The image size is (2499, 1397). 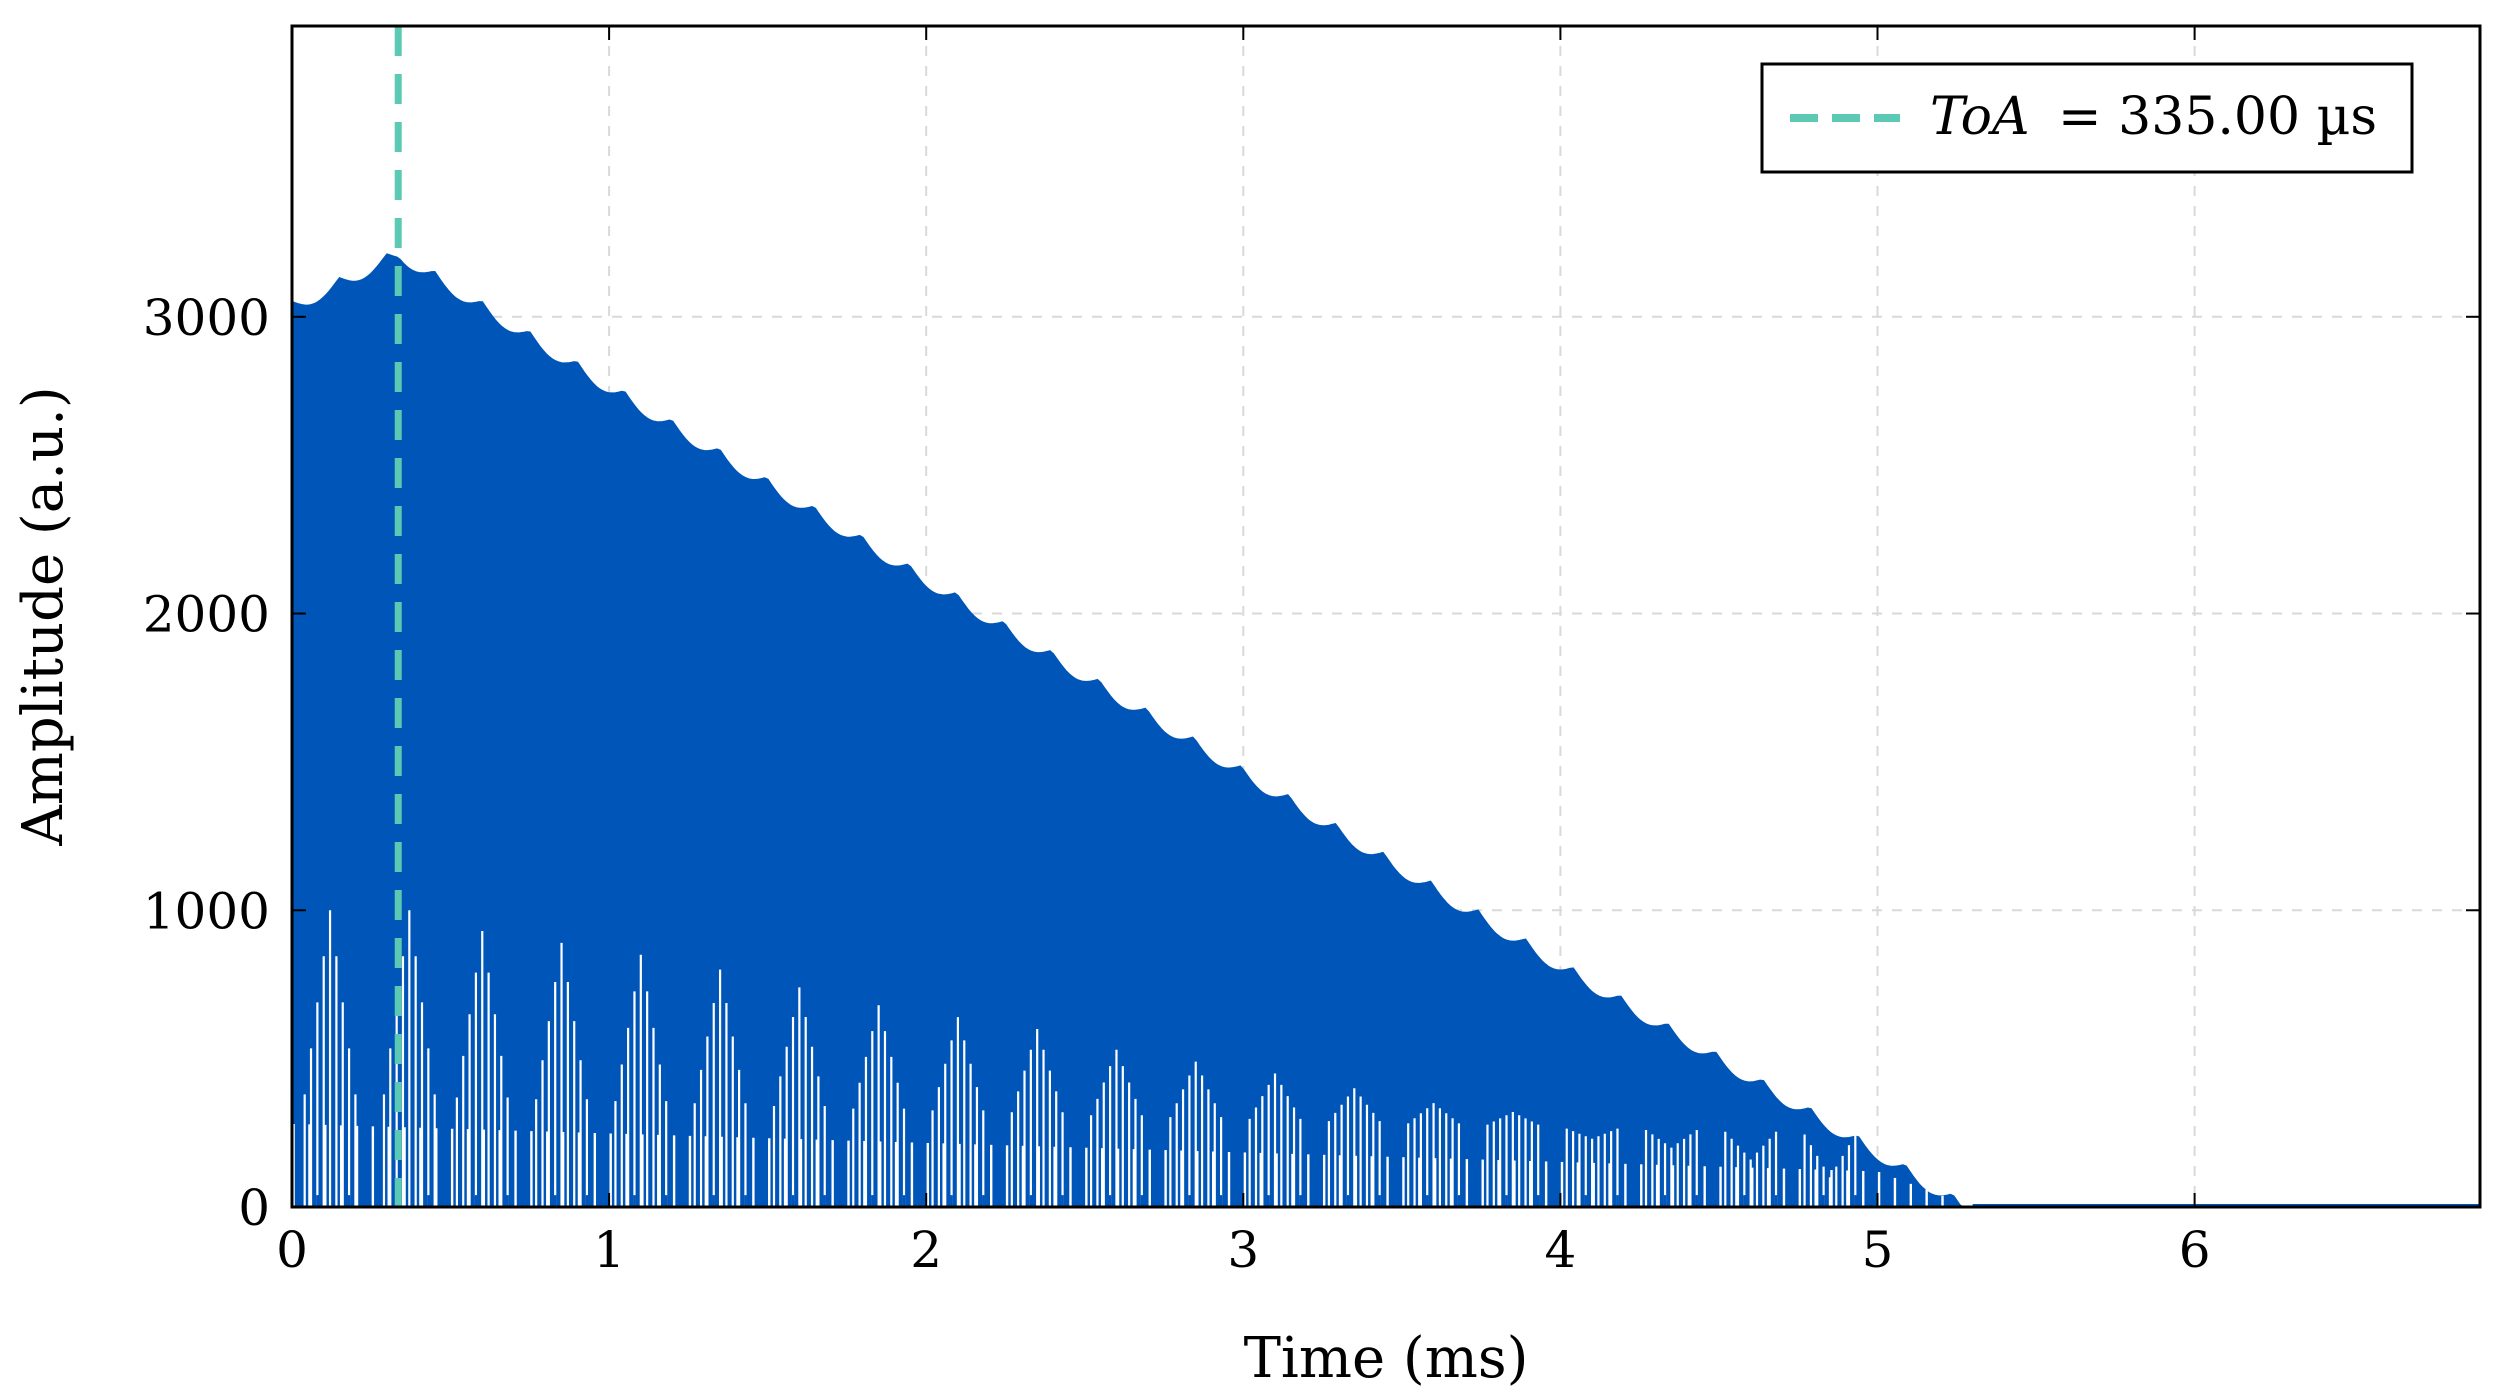 I want to click on legend: ToA = 335.00 µs, so click(x=2087, y=118).